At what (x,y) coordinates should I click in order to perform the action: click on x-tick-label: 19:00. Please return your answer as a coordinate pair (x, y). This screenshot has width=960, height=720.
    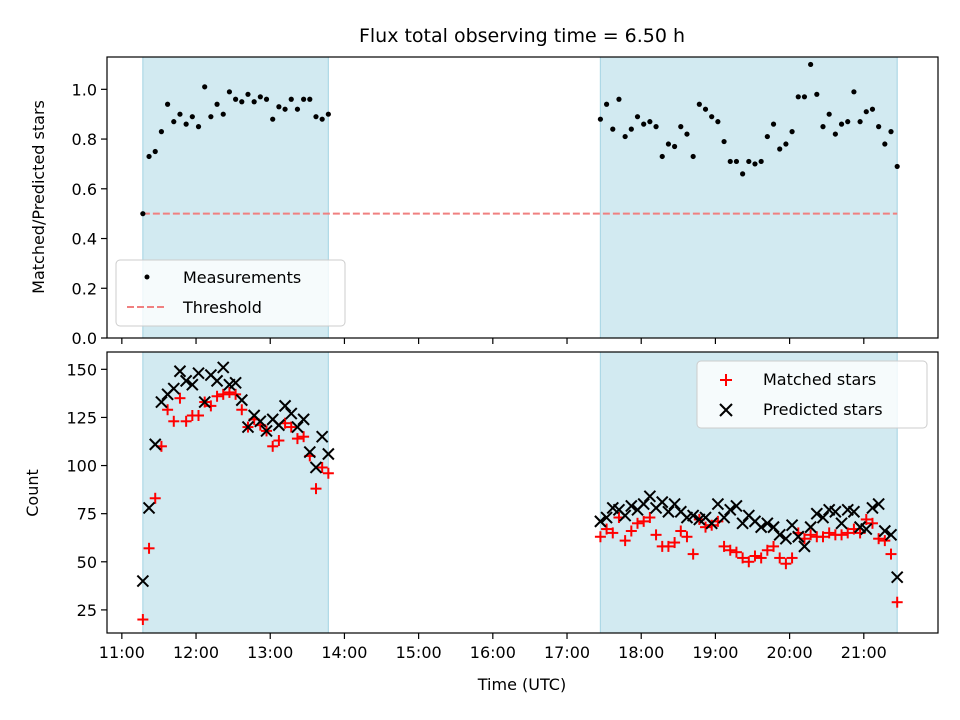
    Looking at the image, I should click on (715, 652).